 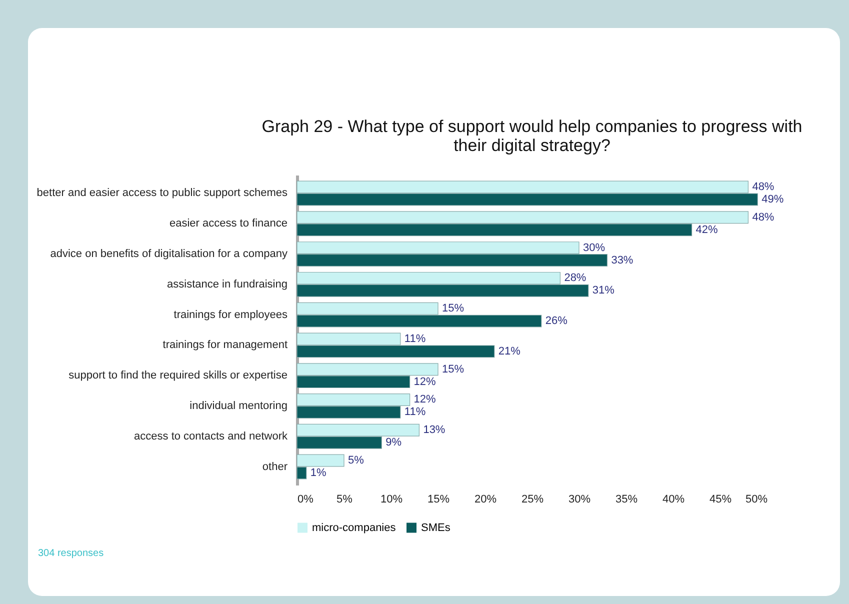 I want to click on x-tick-label: 40%, so click(x=673, y=500).